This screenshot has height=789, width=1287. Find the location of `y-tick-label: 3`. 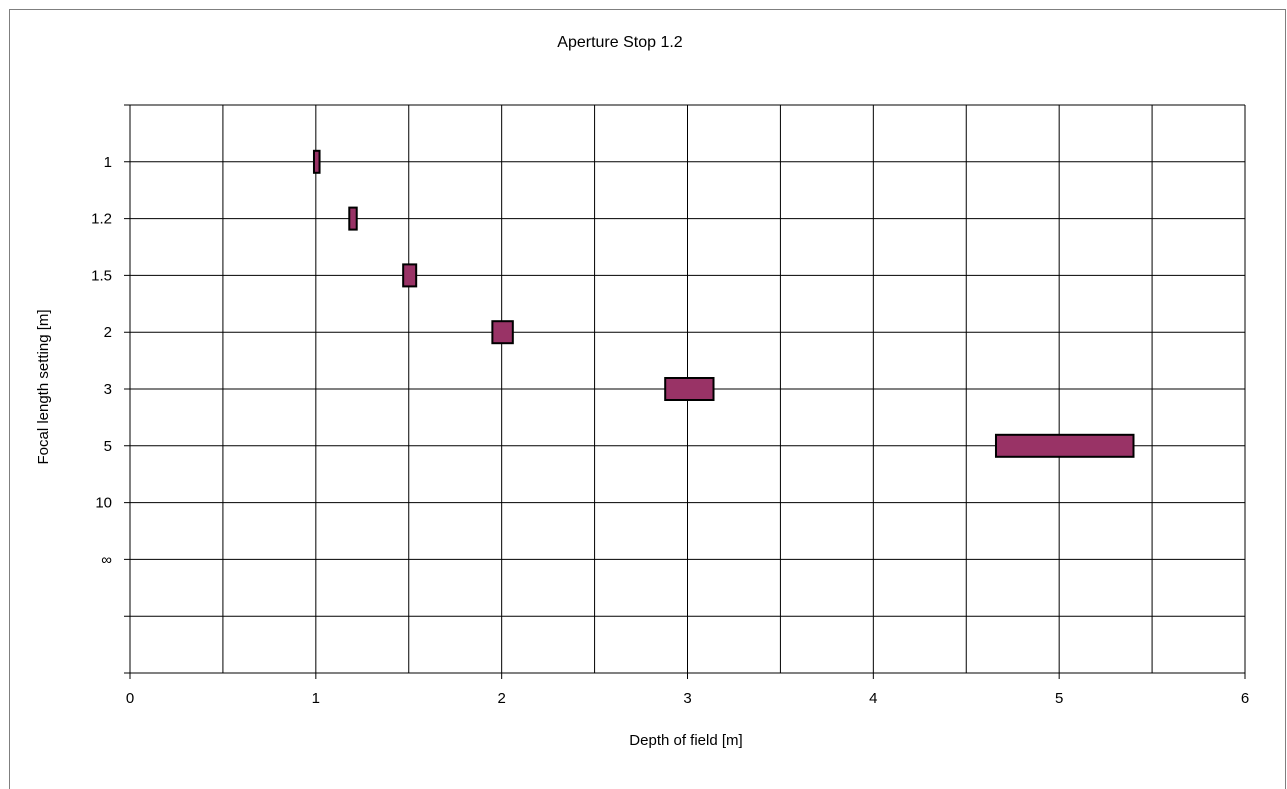

y-tick-label: 3 is located at coordinates (108, 389).